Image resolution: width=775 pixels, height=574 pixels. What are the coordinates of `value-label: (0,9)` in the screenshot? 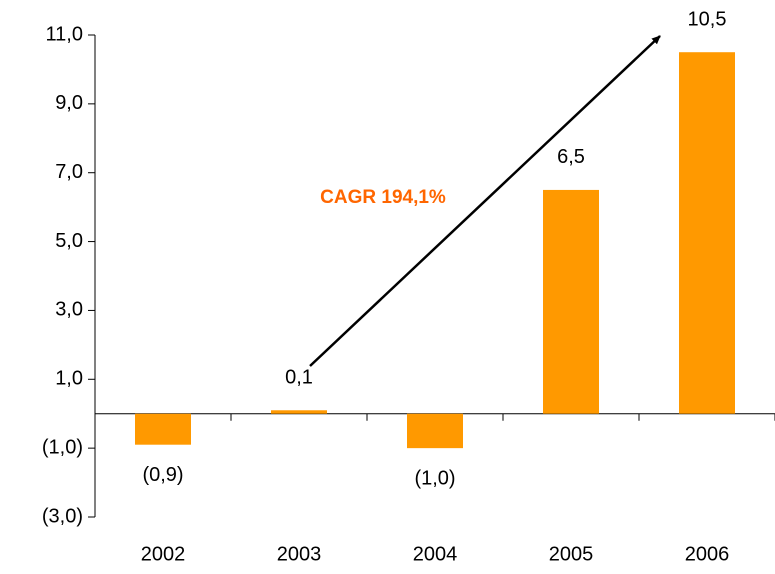 It's located at (162, 475).